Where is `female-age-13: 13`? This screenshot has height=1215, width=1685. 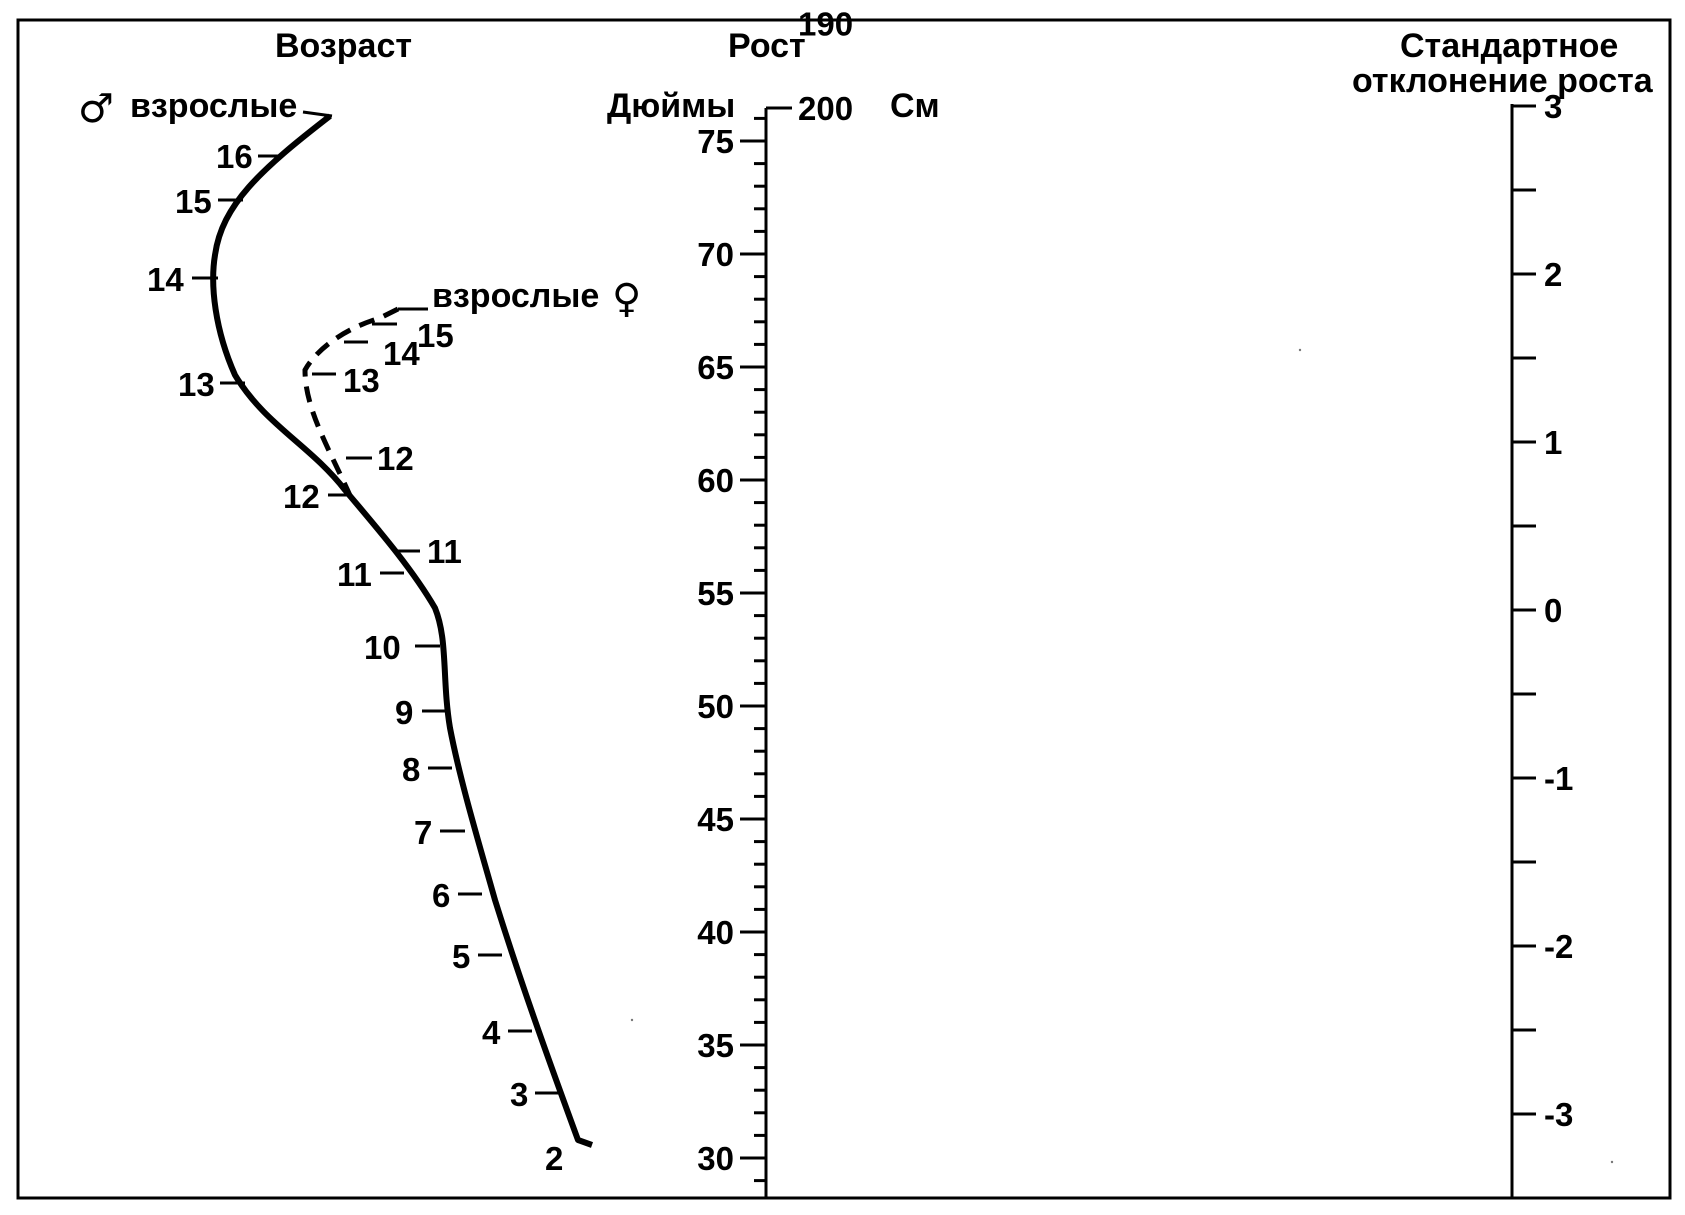 female-age-13: 13 is located at coordinates (361, 380).